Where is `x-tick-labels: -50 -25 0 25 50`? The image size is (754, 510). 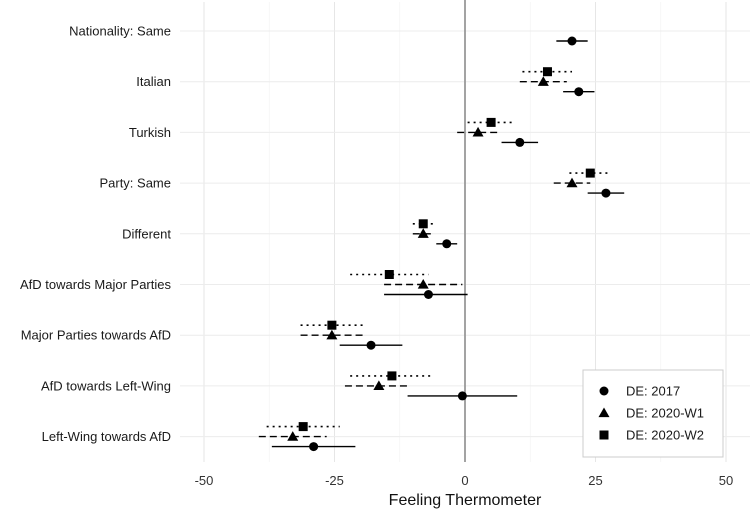
x-tick-labels: -50 -25 0 25 50 is located at coordinates (464, 480).